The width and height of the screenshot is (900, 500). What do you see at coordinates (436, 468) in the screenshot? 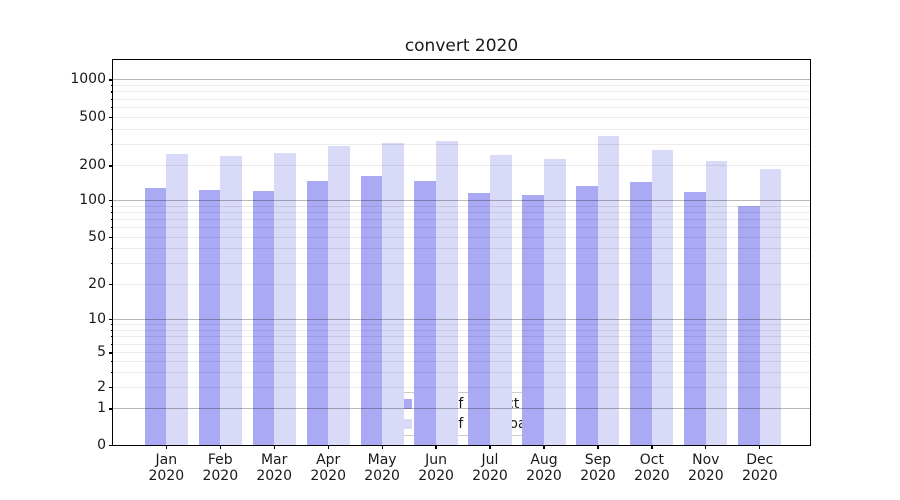
I see `x-tick-label: Jun 2020` at bounding box center [436, 468].